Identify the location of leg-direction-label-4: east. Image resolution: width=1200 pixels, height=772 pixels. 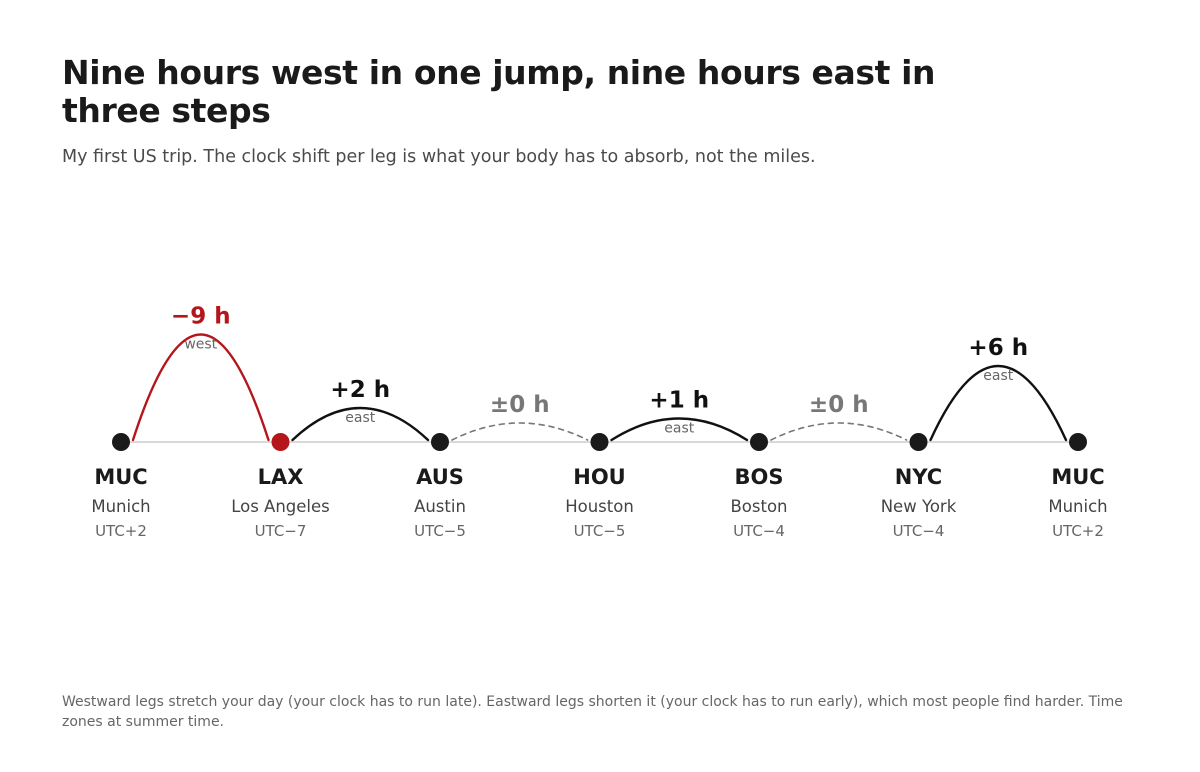
(679, 429).